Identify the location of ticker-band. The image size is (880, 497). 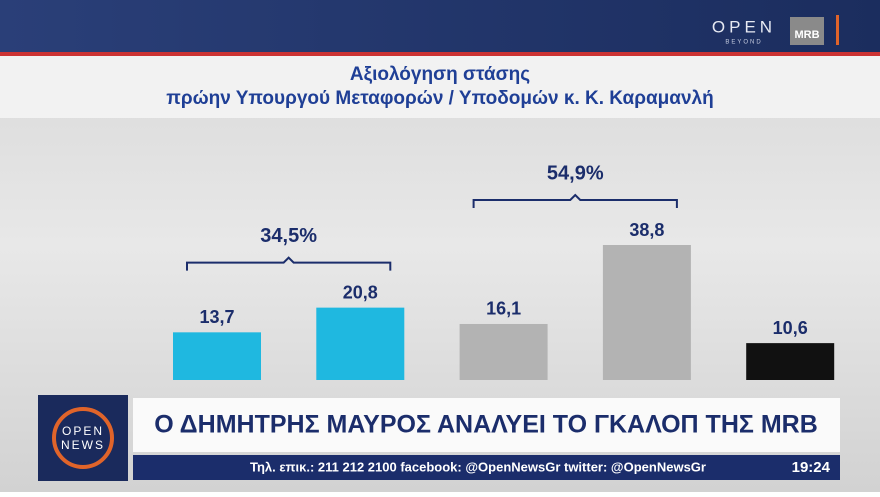
(486, 467).